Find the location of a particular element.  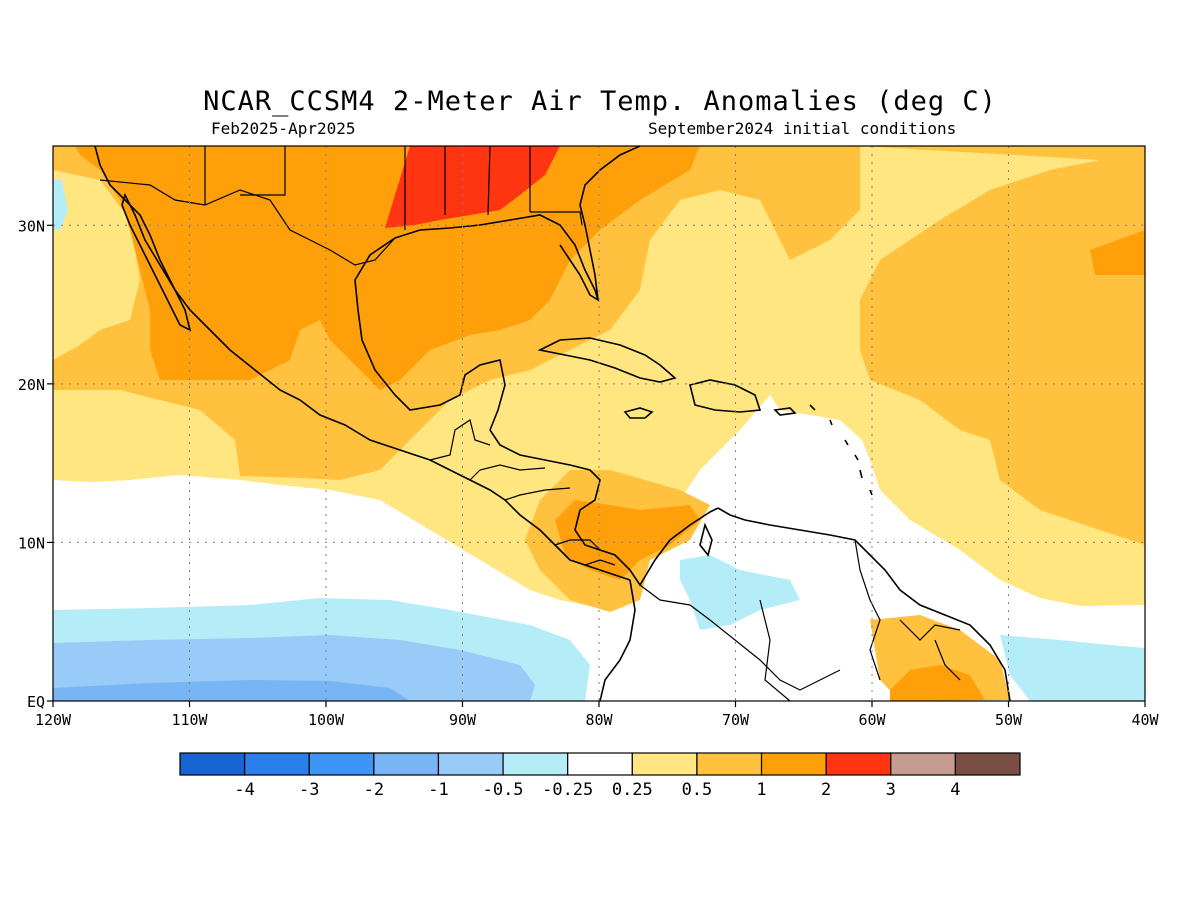

colorbar-label: -1 is located at coordinates (438, 790).